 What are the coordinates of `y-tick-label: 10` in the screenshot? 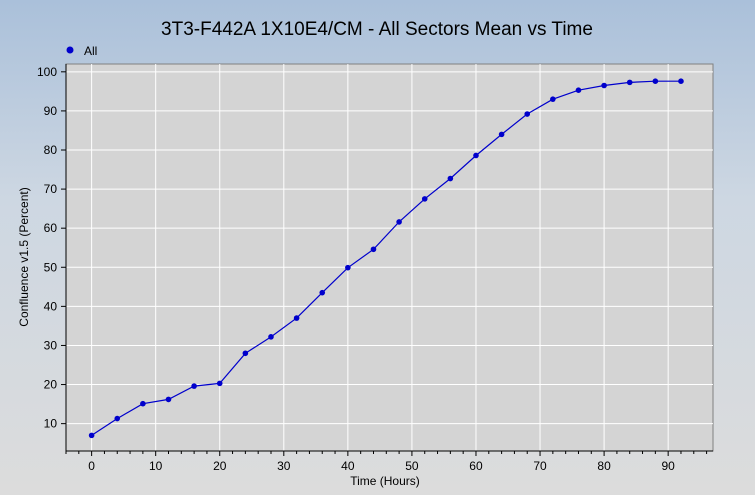 It's located at (51, 424).